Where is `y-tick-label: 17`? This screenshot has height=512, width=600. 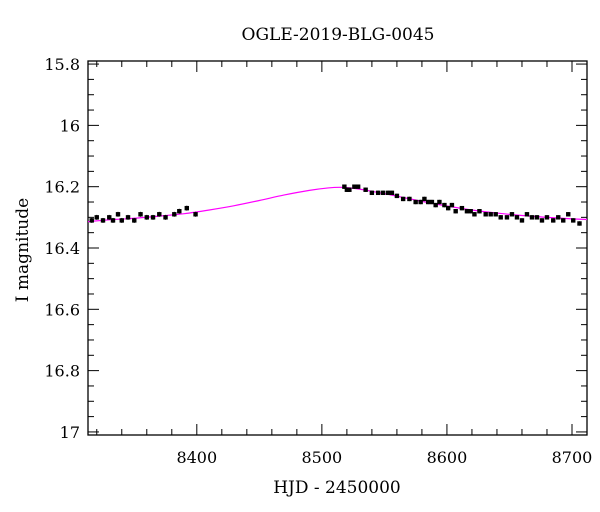
y-tick-label: 17 is located at coordinates (70, 432).